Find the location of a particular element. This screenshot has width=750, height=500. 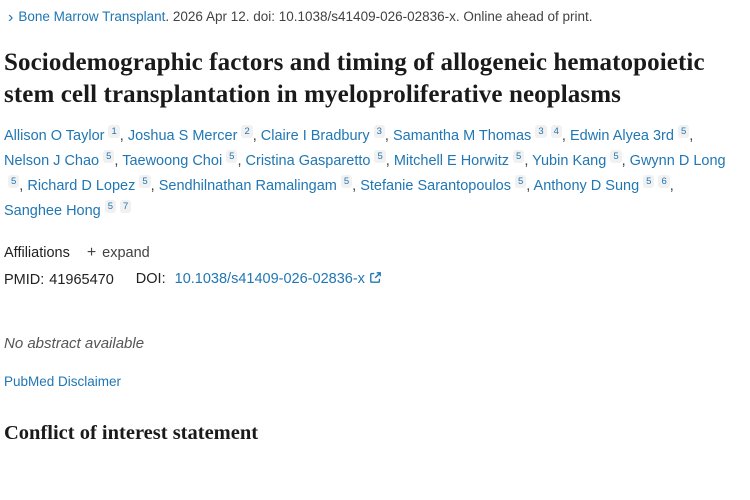

doi-link: 10.1038/s41409-026-02836-x is located at coordinates (269, 279).